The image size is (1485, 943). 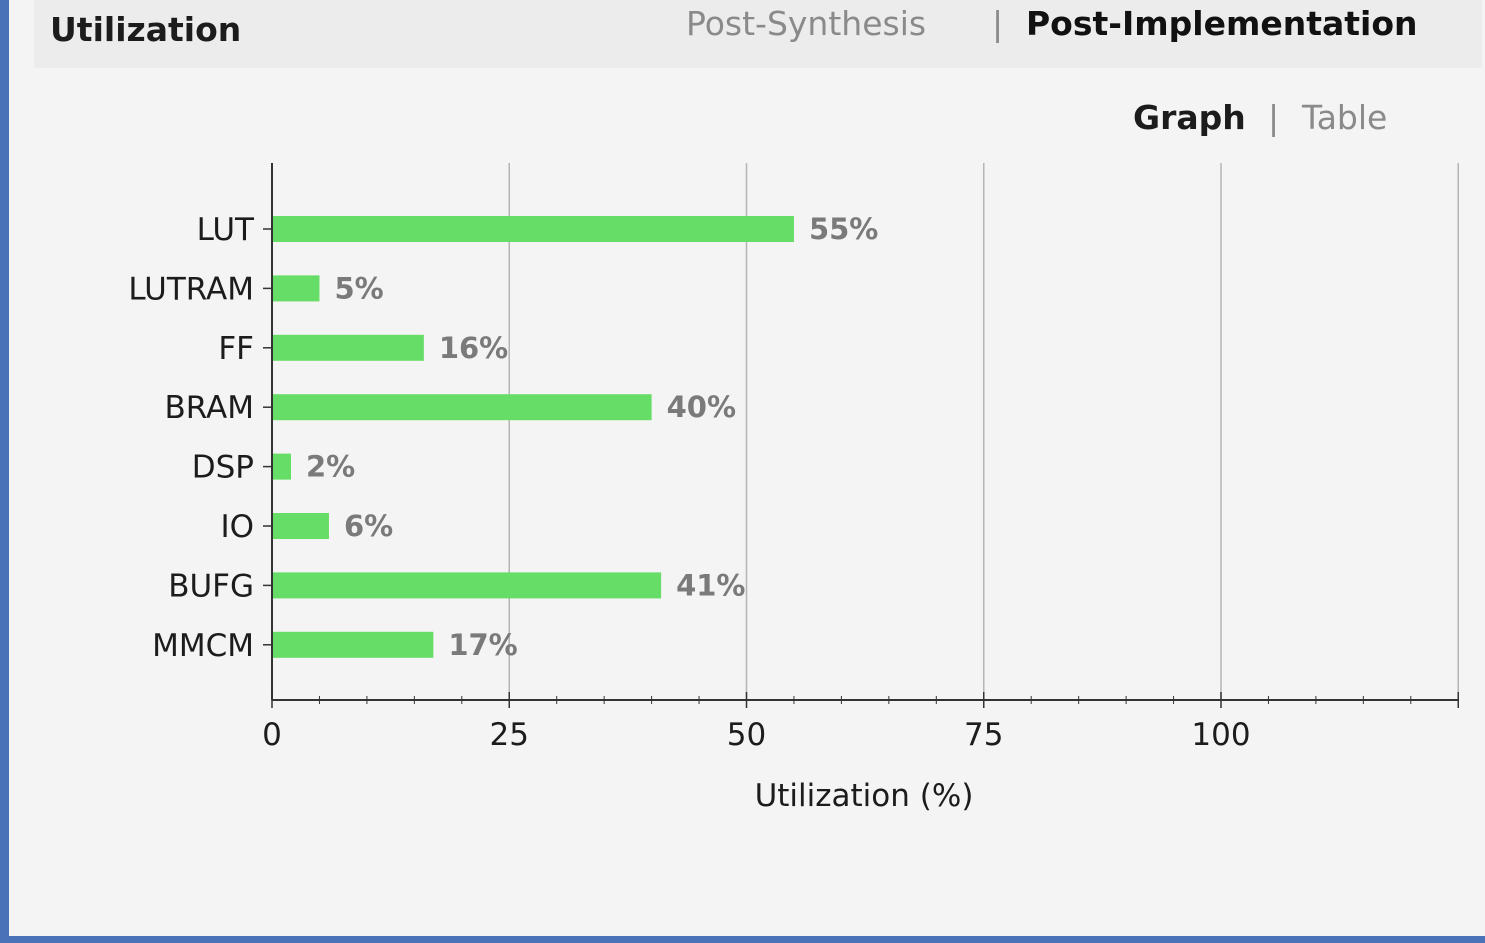 I want to click on value-label: 17%, so click(x=482, y=645).